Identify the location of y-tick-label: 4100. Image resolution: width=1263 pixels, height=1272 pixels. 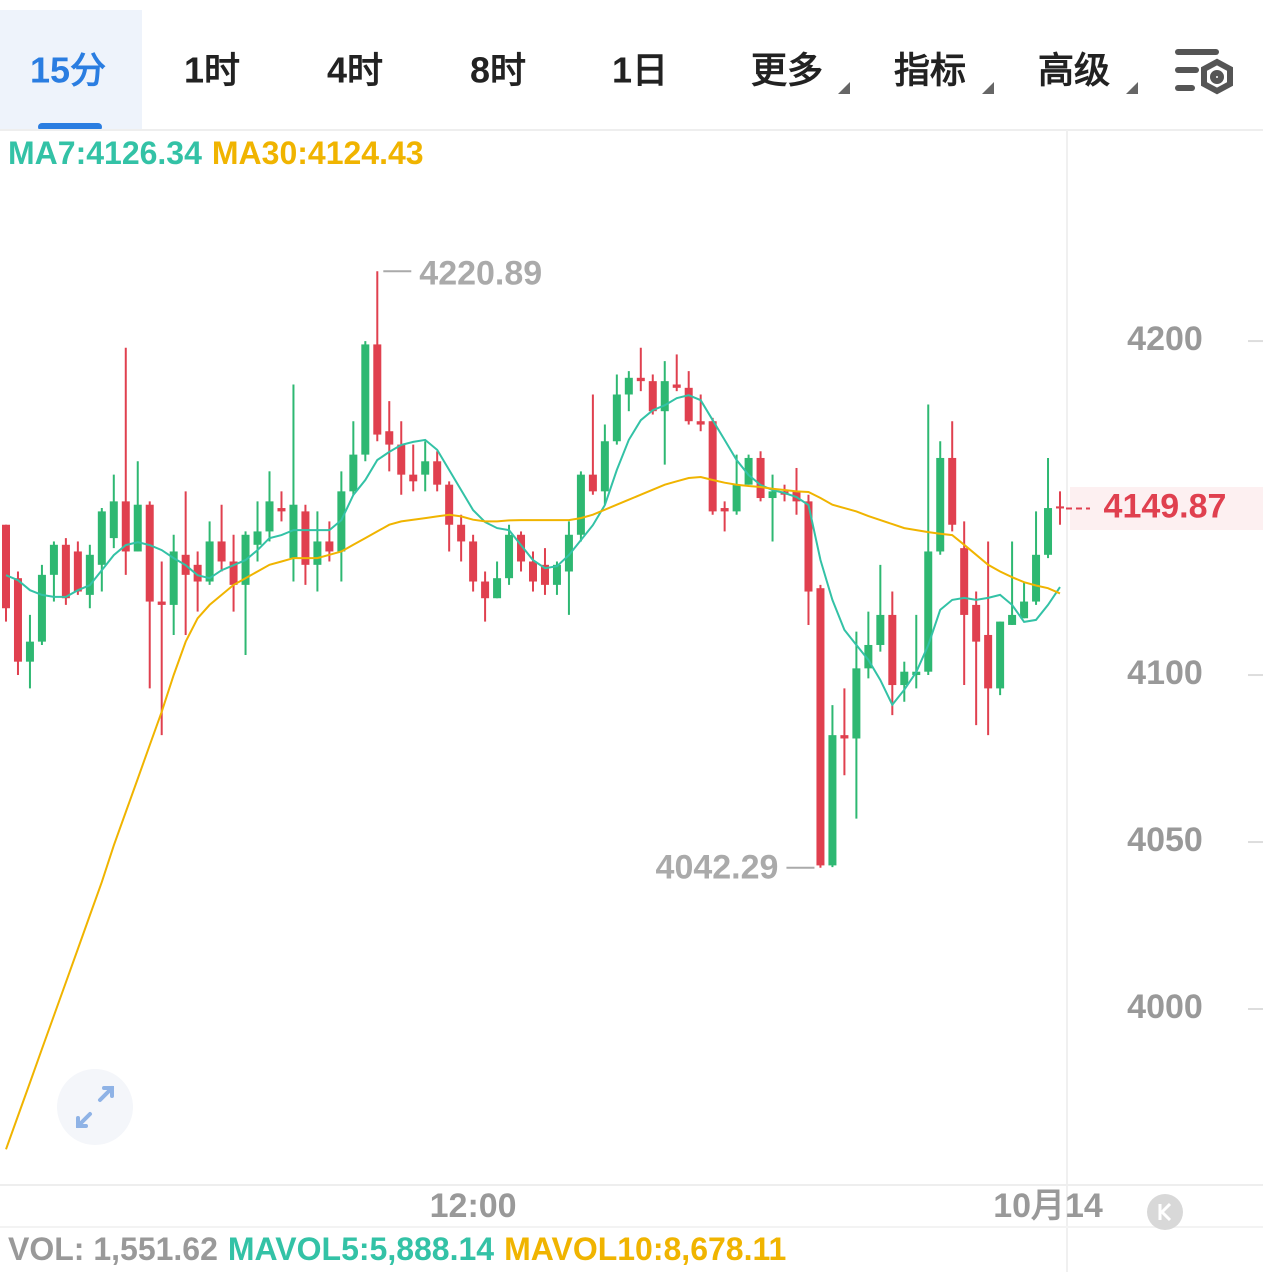
(1165, 673).